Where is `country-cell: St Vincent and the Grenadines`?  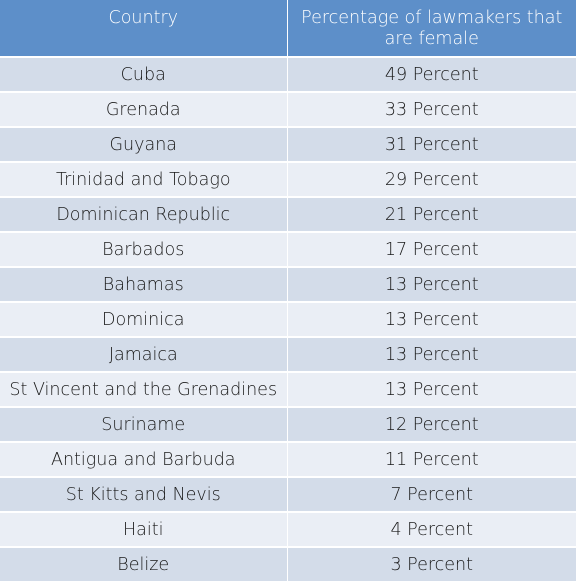
country-cell: St Vincent and the Grenadines is located at coordinates (144, 389).